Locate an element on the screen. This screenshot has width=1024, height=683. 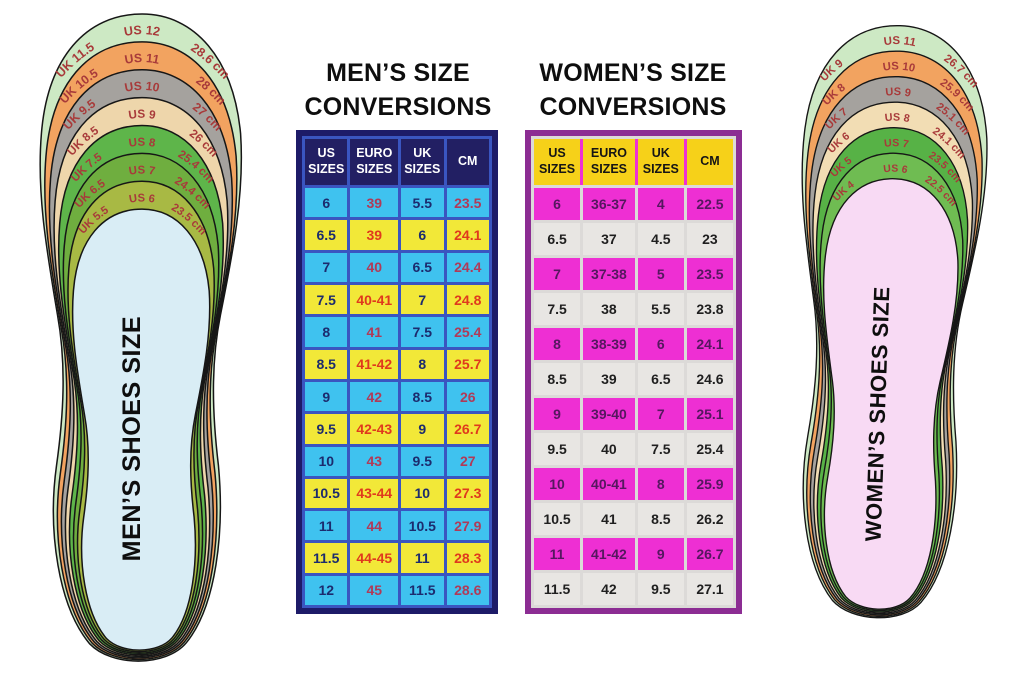
table-cell: 26.7 is located at coordinates (467, 429).